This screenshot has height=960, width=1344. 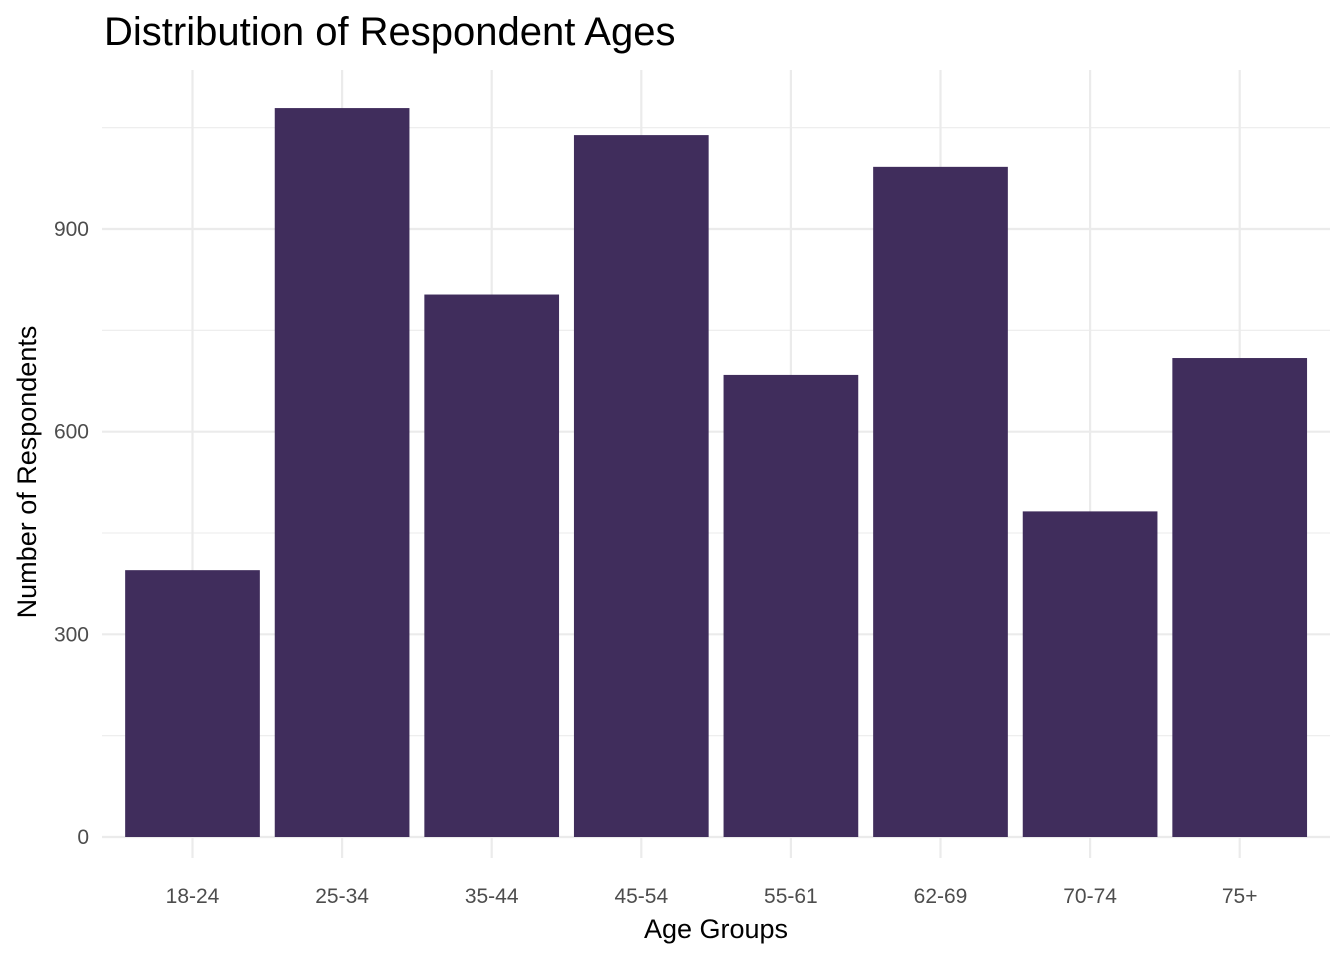 What do you see at coordinates (791, 896) in the screenshot?
I see `x-tick-label: 55-61` at bounding box center [791, 896].